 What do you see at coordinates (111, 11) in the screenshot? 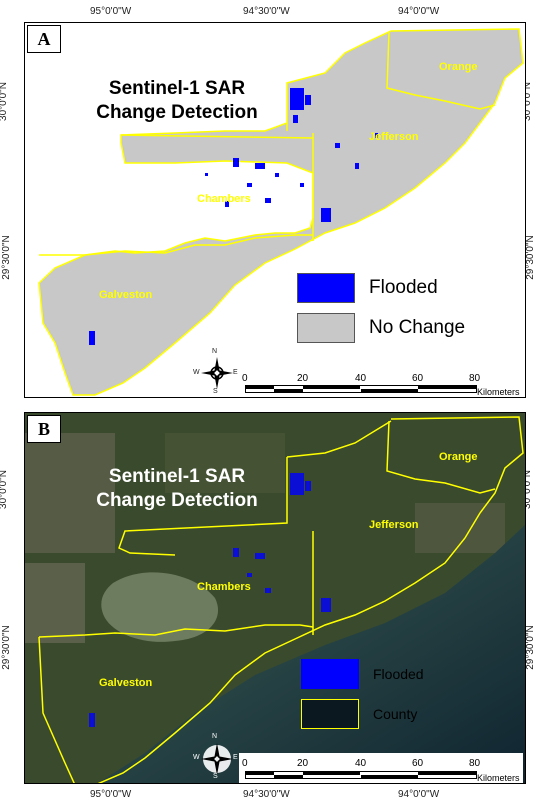
I see `top-coord-label: 95°0'0"W` at bounding box center [111, 11].